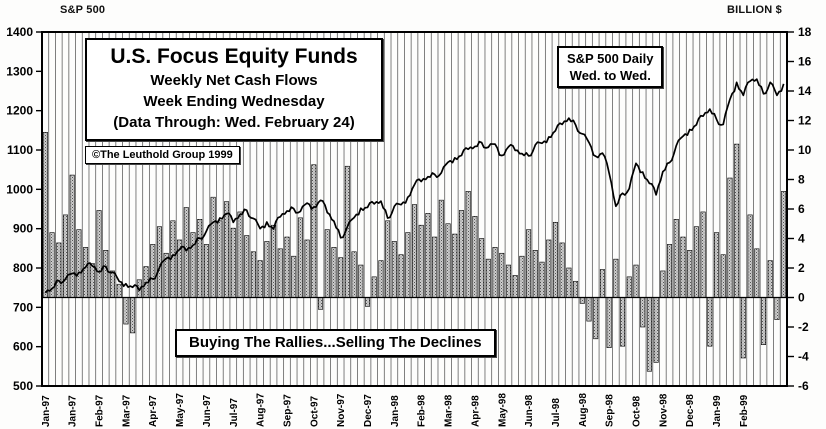 This screenshot has height=429, width=826. I want to click on svg-text: Apr-98, so click(475, 411).